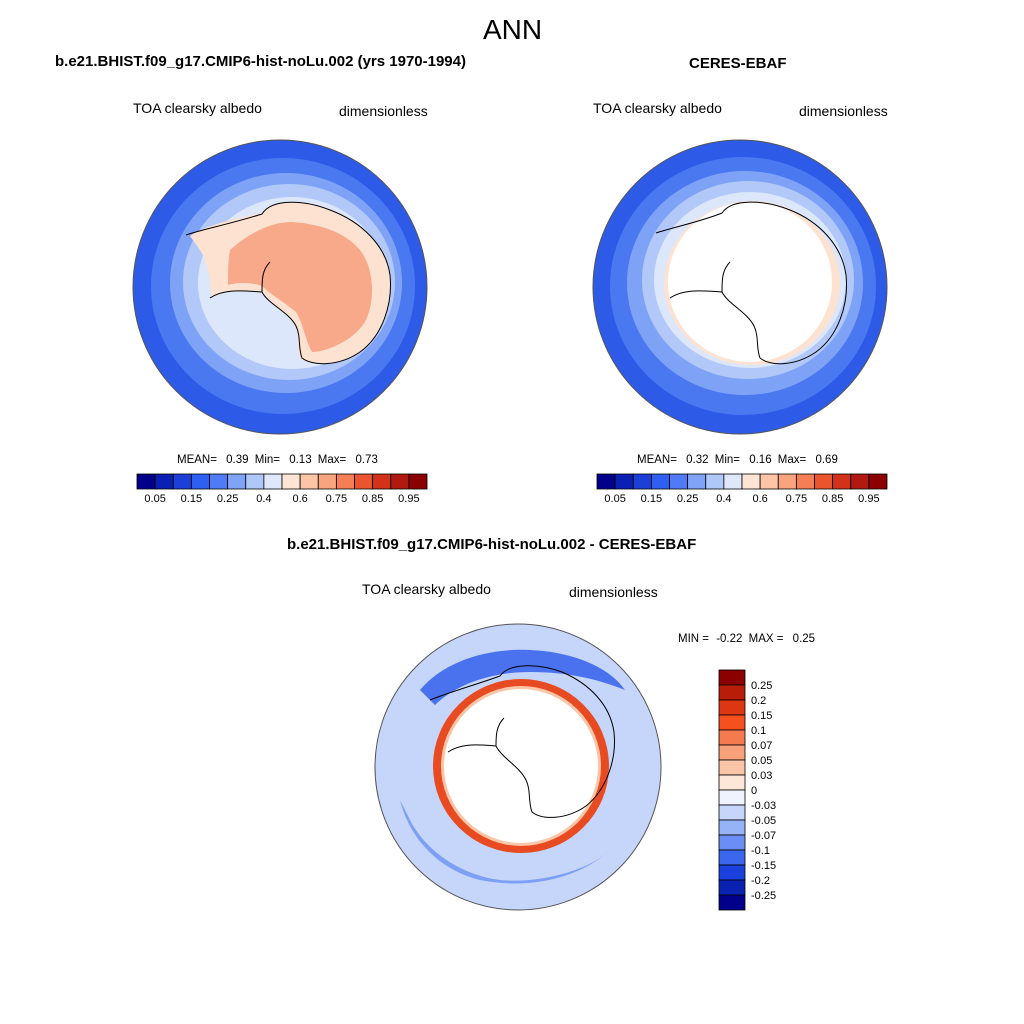 This screenshot has height=1024, width=1024. Describe the element at coordinates (300, 460) in the screenshot. I see `min-value: 0.13` at that location.